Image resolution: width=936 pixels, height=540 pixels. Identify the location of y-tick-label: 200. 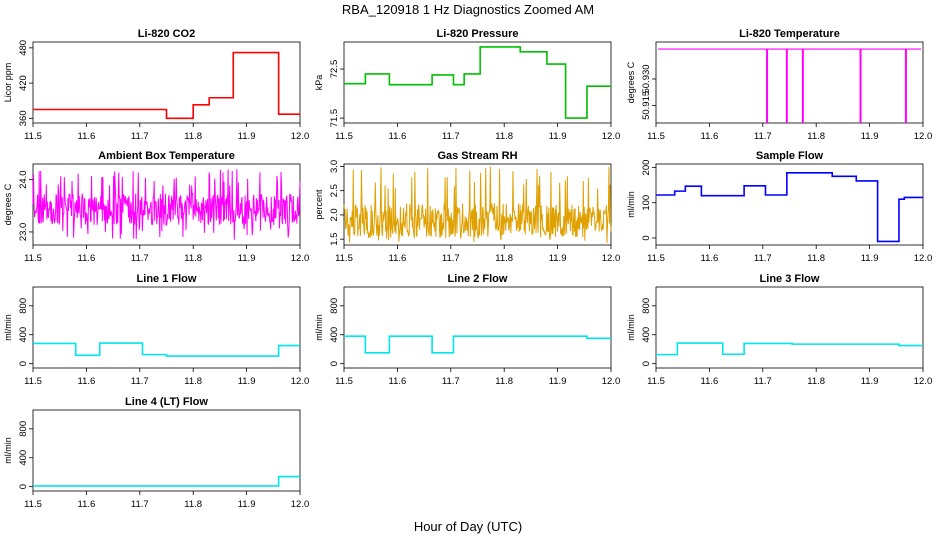
(646, 168).